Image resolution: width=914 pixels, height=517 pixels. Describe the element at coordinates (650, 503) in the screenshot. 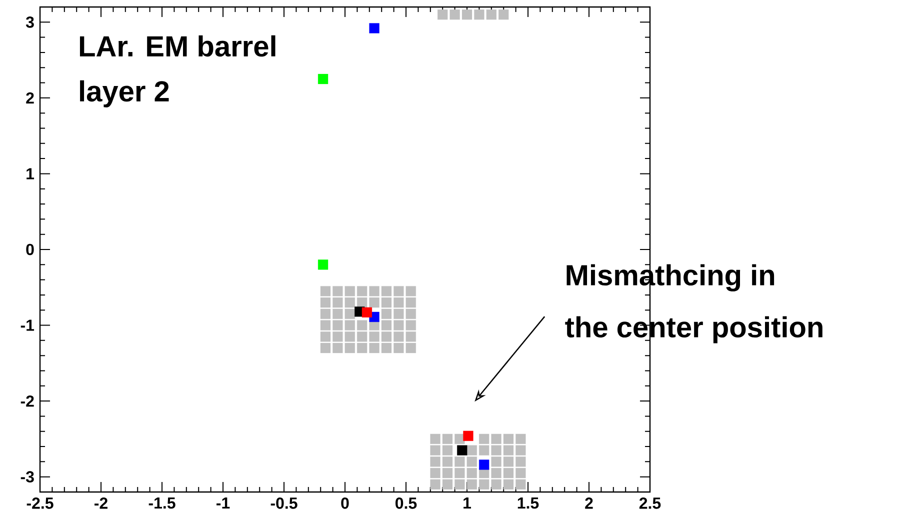

I see `x-tick-label: 2.5` at that location.